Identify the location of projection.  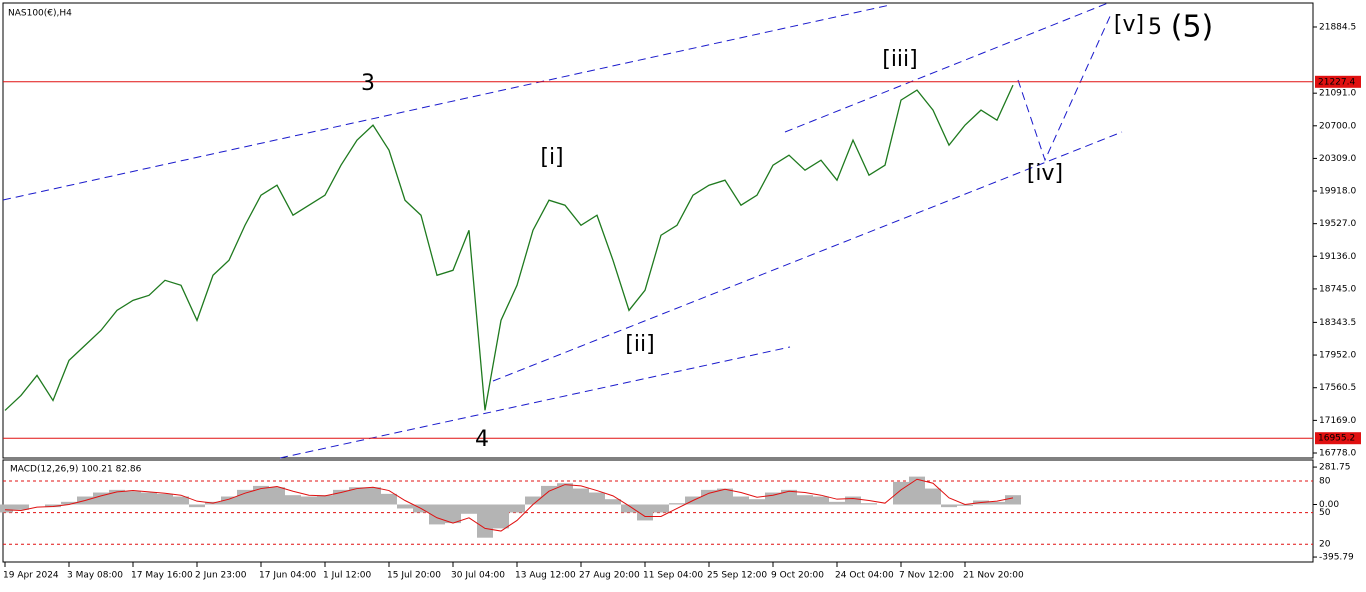
(1065, 86).